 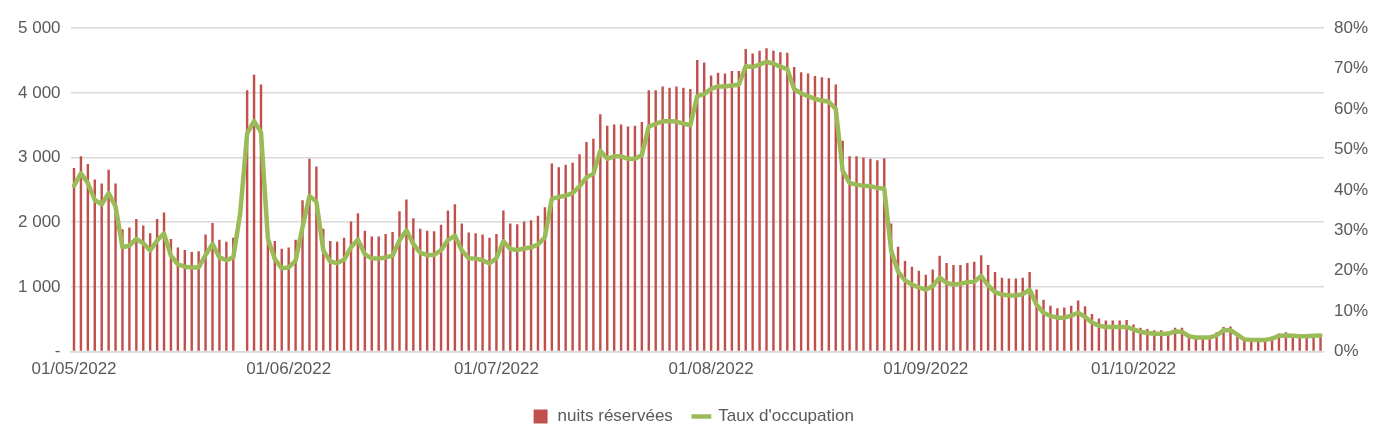 I want to click on x-tick-label: 01/08/2022, so click(x=711, y=369).